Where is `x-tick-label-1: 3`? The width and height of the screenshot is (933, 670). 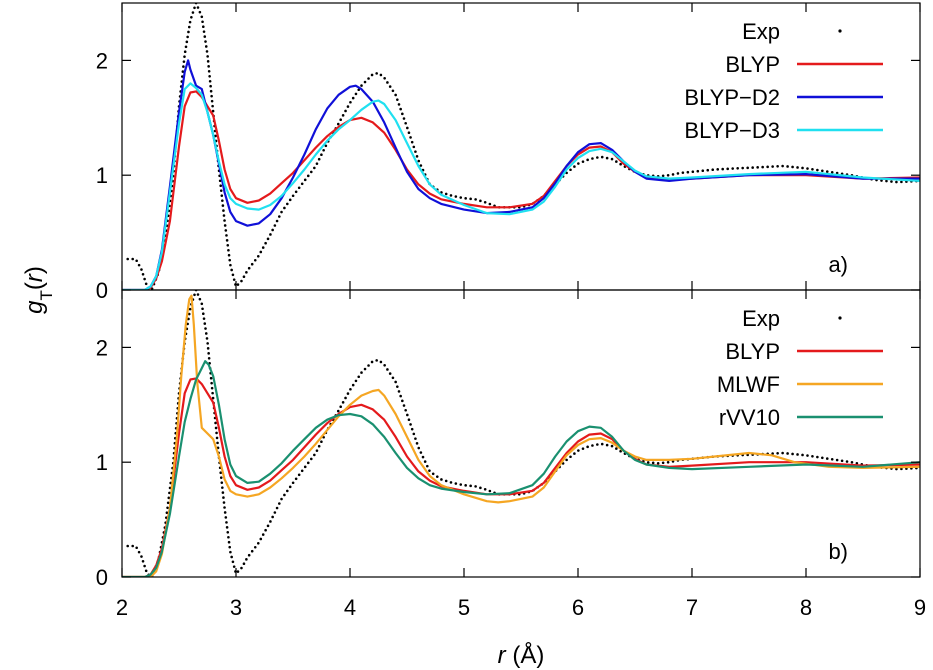 x-tick-label-1: 3 is located at coordinates (236, 607).